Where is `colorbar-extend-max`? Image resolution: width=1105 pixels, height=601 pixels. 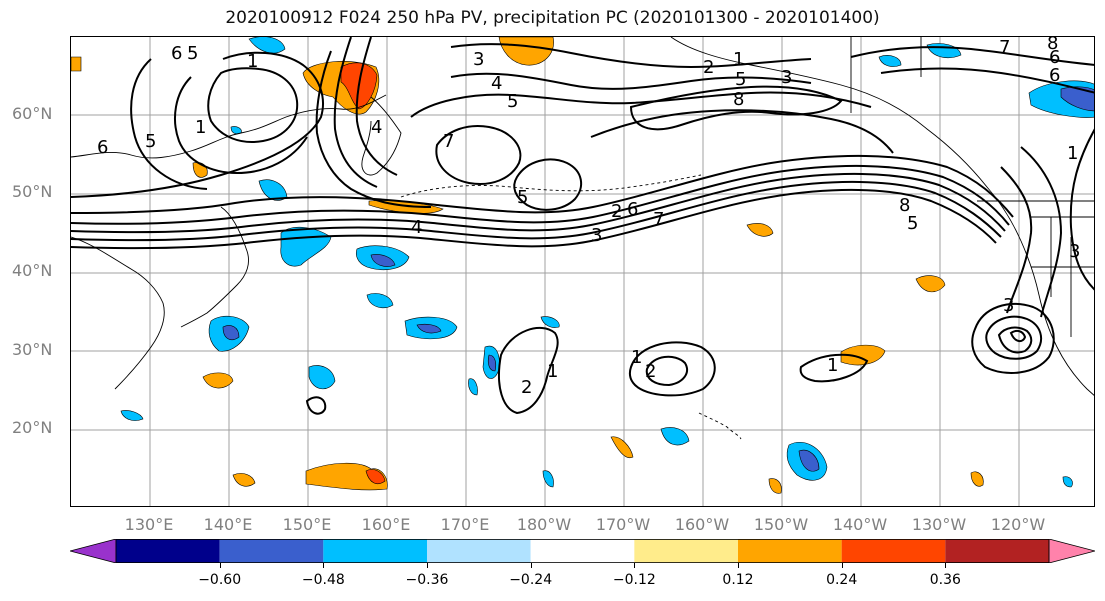 colorbar-extend-max is located at coordinates (1071, 551).